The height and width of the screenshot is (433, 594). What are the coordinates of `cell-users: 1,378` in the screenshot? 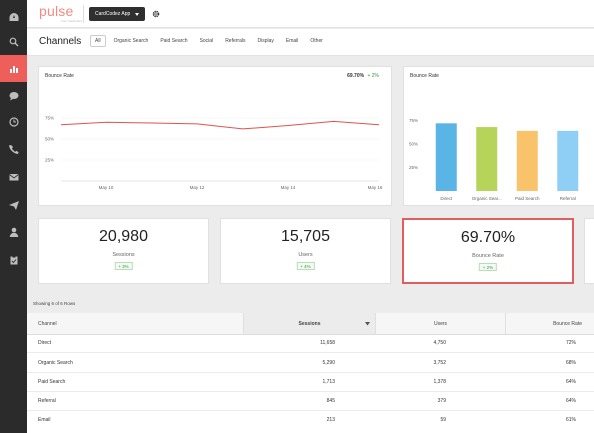 It's located at (439, 381).